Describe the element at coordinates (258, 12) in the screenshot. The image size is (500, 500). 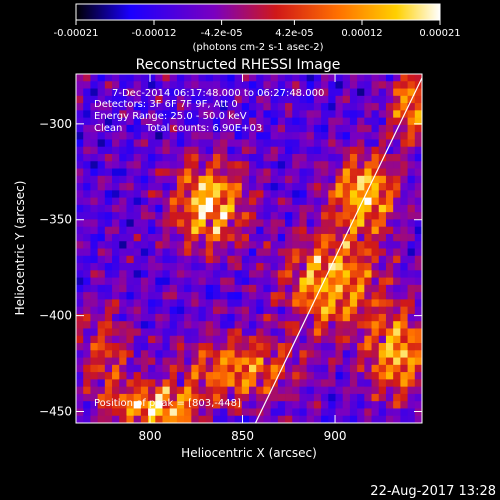
I see `colorbar-scale` at that location.